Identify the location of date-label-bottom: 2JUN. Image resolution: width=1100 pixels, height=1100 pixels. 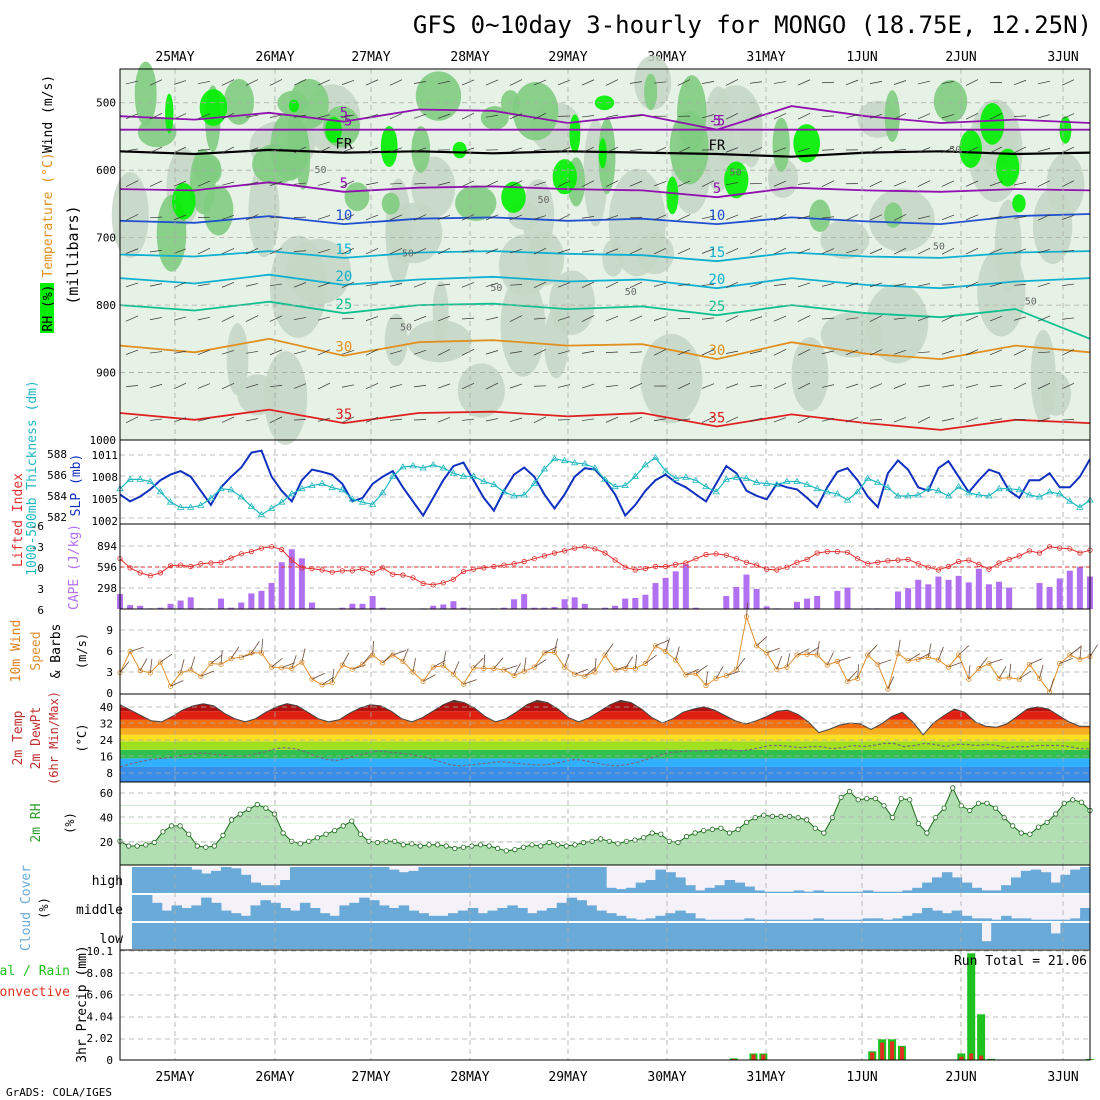
(960, 1077).